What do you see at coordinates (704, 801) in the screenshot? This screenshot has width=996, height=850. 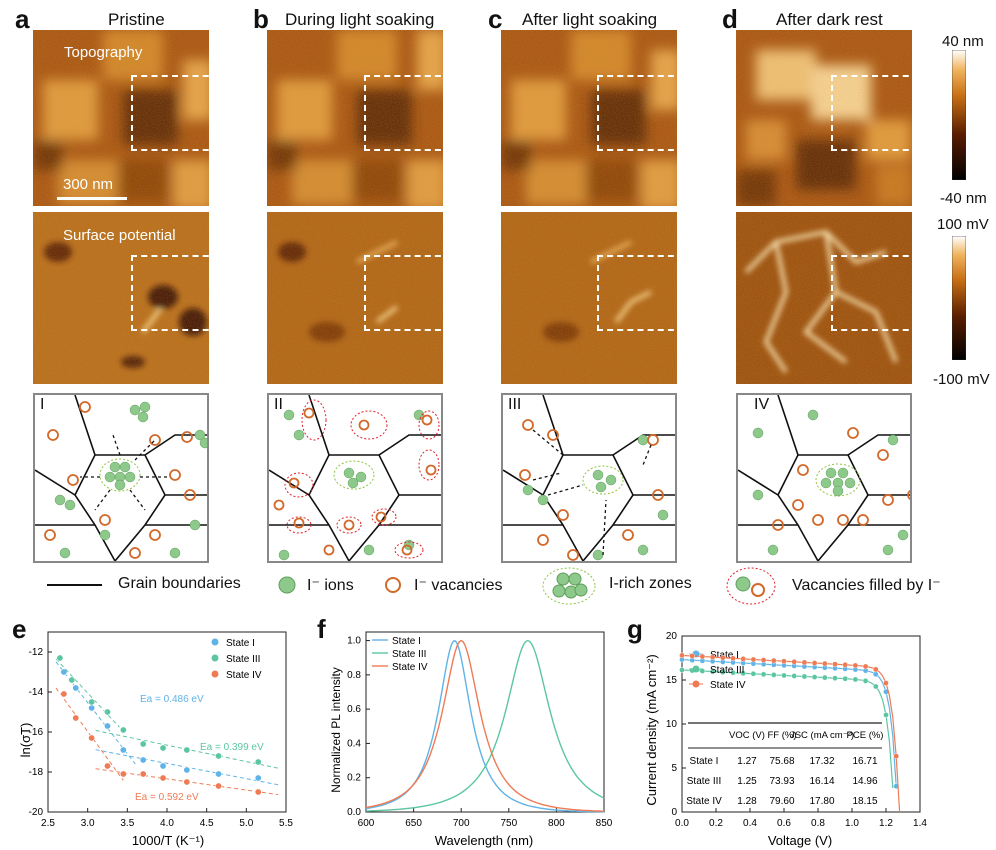 I see `chart-g-table-cell: State IV` at bounding box center [704, 801].